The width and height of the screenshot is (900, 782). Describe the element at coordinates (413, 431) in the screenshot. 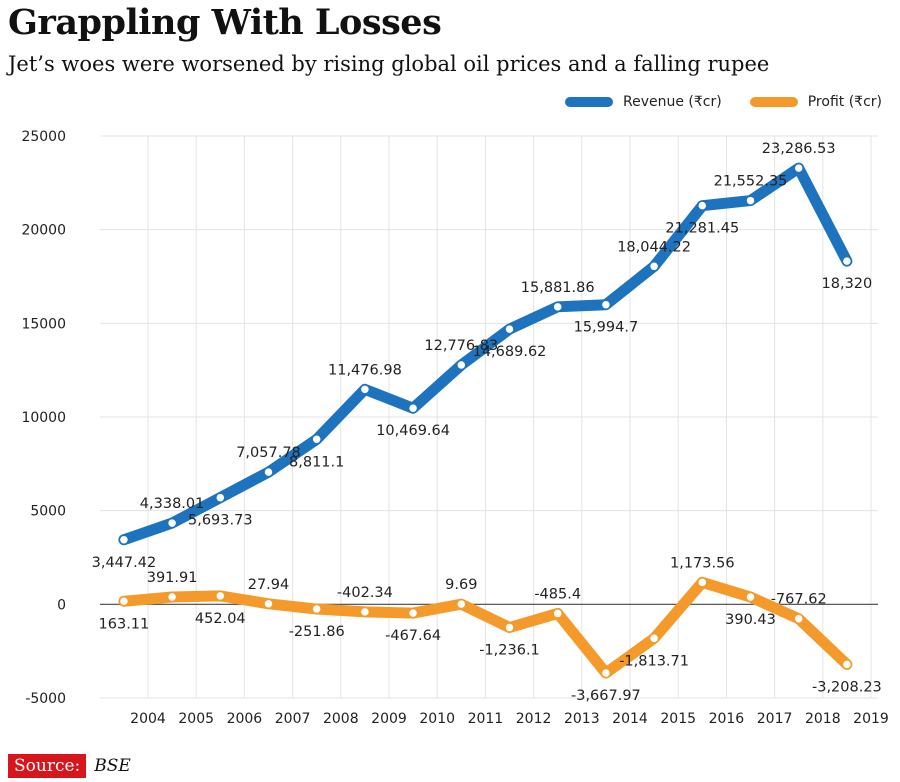

I see `data-label-revenue-6: 10,469.64` at that location.